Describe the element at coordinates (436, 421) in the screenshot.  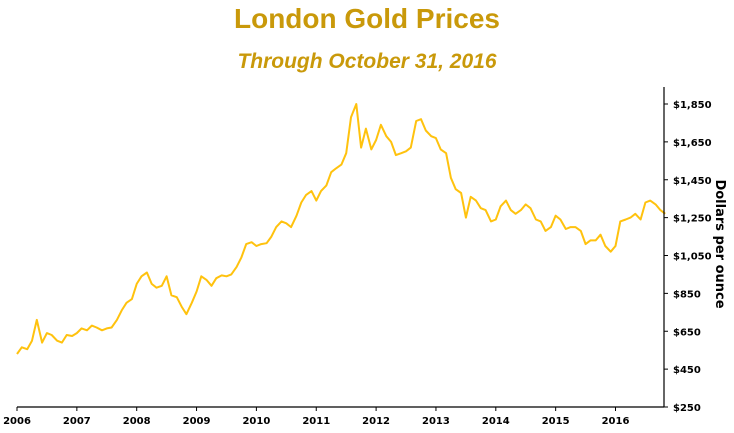
I see `x-tick-label: 2013` at that location.